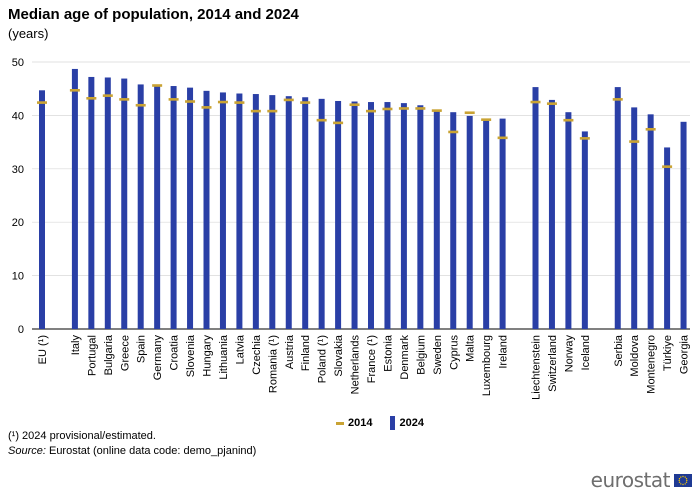  I want to click on marker-2014-portugal, so click(91, 98).